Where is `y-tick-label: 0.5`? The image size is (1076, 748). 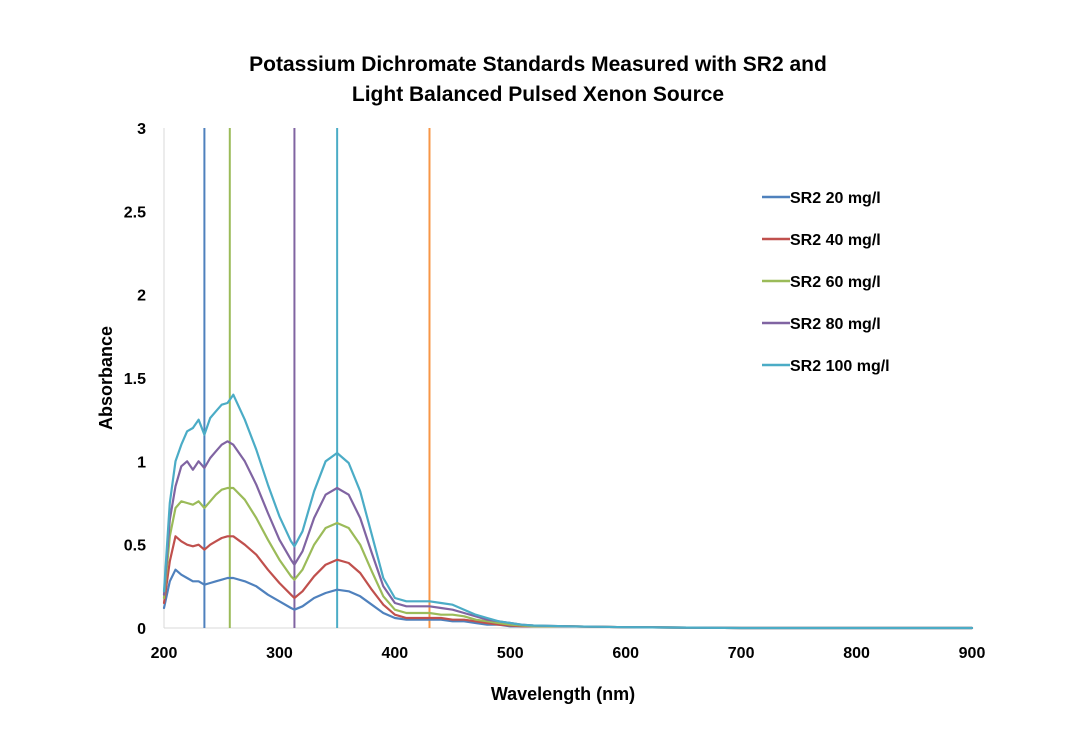
y-tick-label: 0.5 is located at coordinates (135, 546).